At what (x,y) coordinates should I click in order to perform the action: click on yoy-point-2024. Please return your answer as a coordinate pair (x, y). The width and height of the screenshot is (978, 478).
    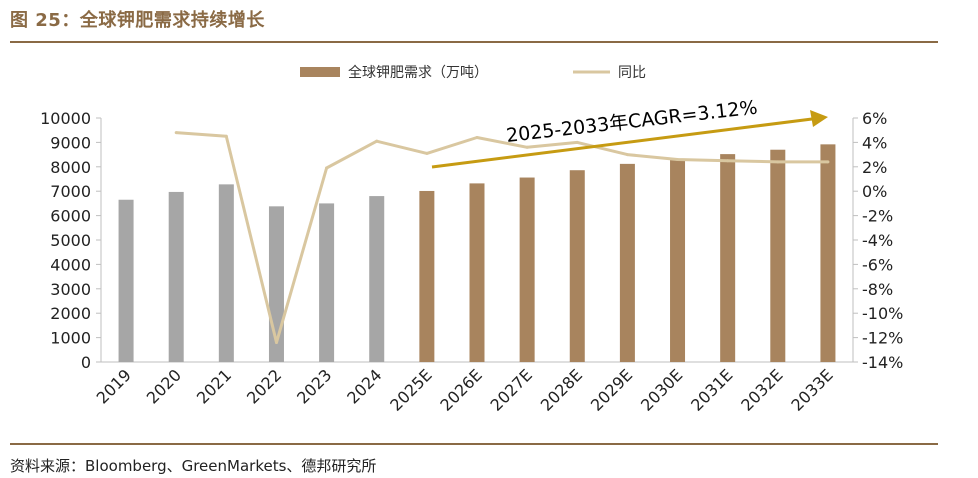
    Looking at the image, I should click on (377, 141).